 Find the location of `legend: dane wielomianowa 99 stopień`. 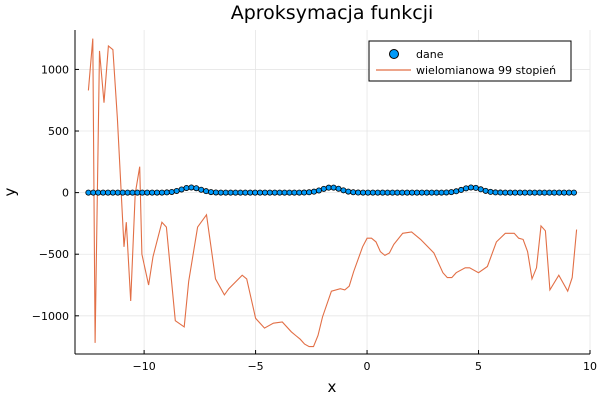

legend: dane wielomianowa 99 stopień is located at coordinates (470, 61).